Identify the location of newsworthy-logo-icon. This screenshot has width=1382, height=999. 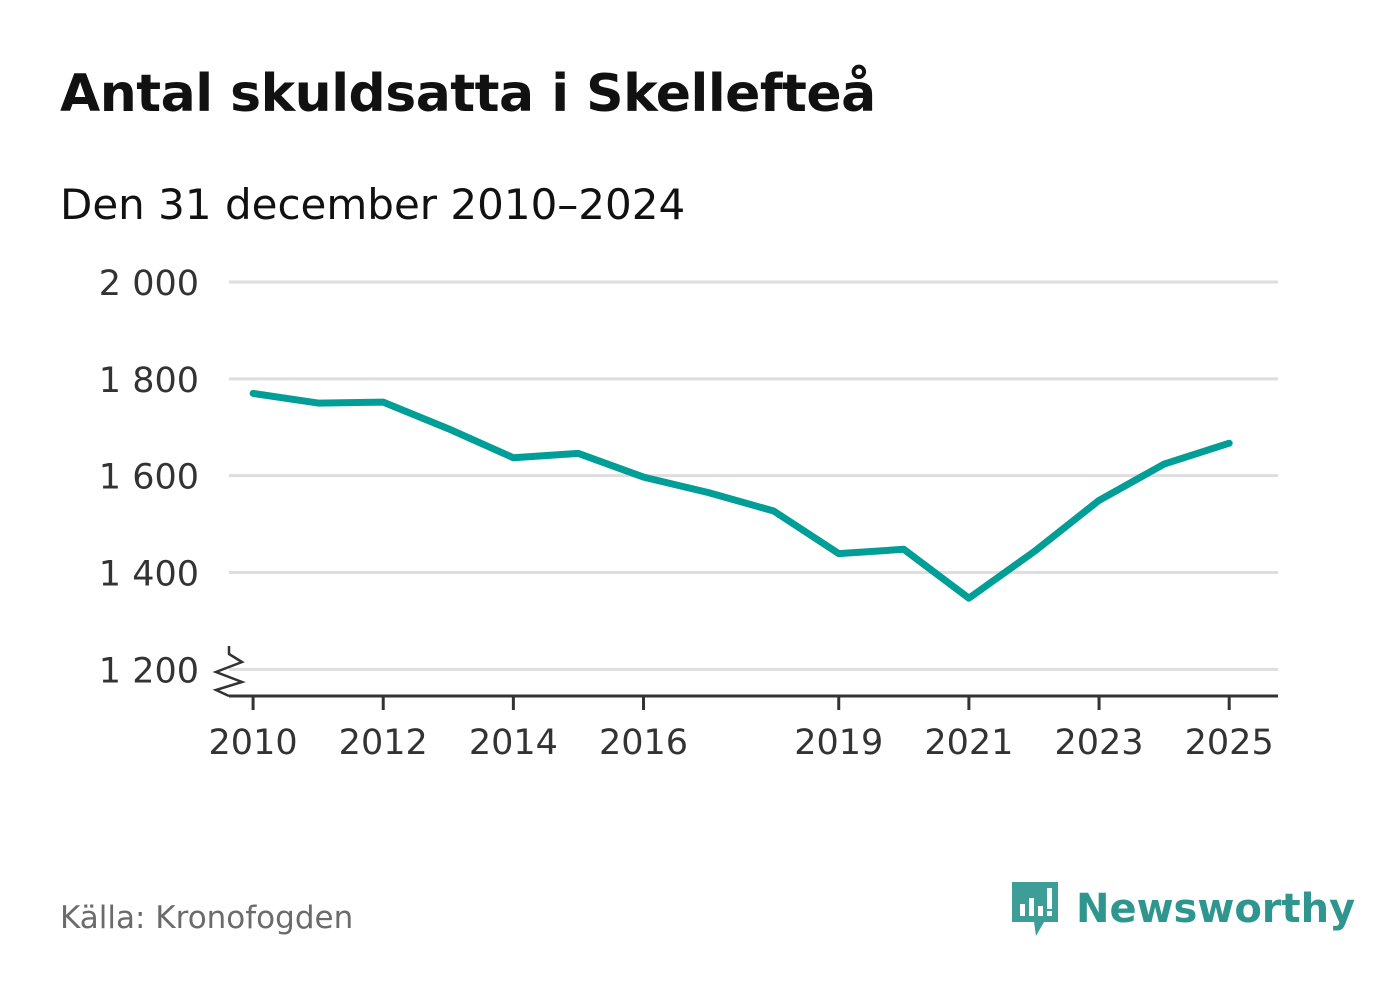
(1035, 909).